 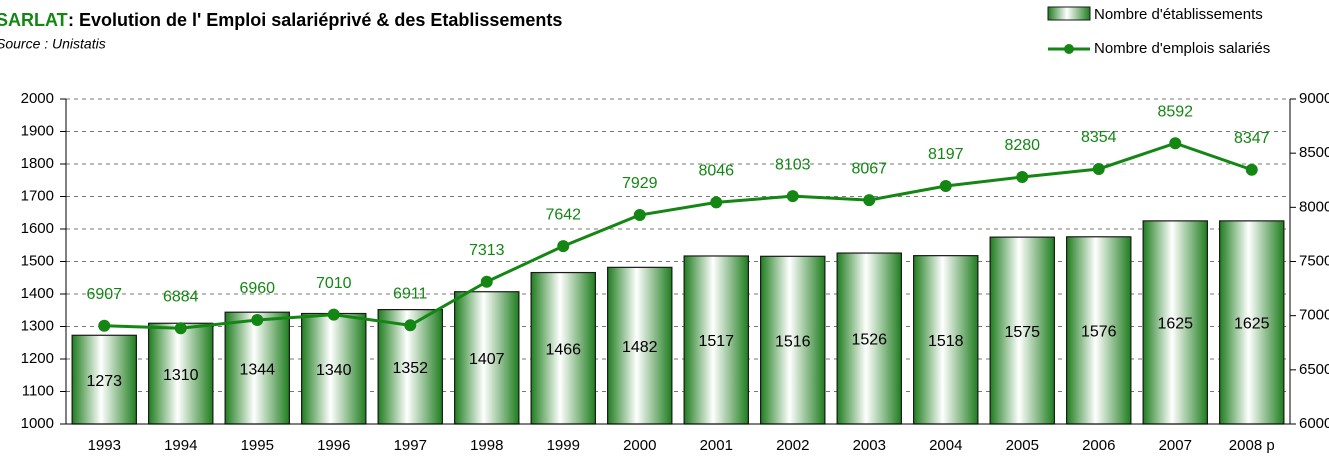 I want to click on y-tick-label: 1900, so click(x=37, y=130).